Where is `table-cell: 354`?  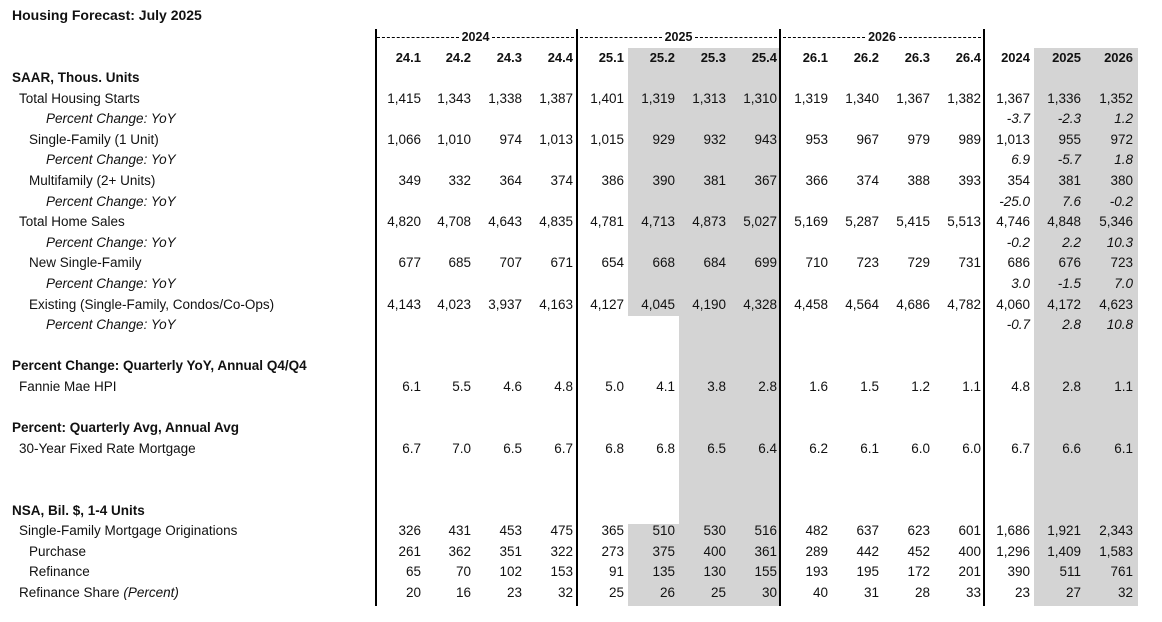
table-cell: 354 is located at coordinates (1018, 180).